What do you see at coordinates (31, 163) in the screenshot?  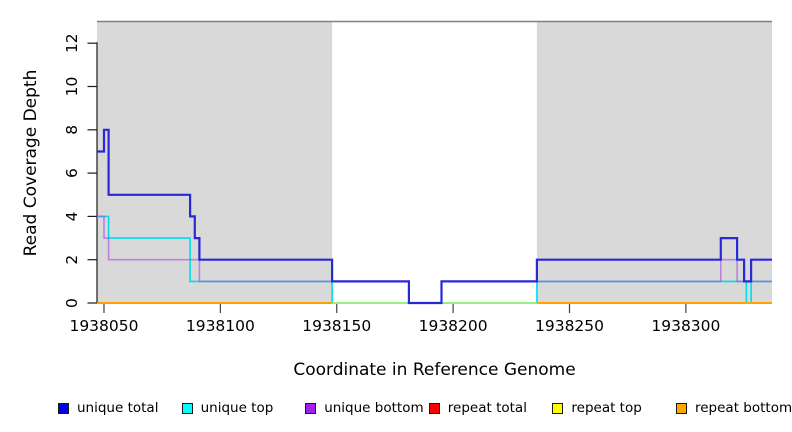 I see `y-axis-title: Read Coverage Depth` at bounding box center [31, 163].